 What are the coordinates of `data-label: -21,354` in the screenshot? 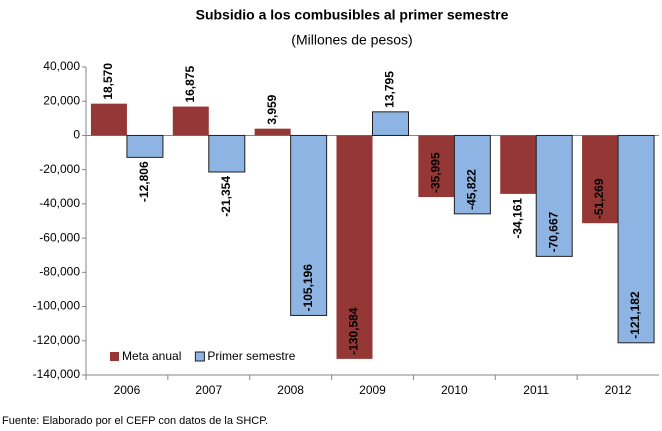 It's located at (226, 196).